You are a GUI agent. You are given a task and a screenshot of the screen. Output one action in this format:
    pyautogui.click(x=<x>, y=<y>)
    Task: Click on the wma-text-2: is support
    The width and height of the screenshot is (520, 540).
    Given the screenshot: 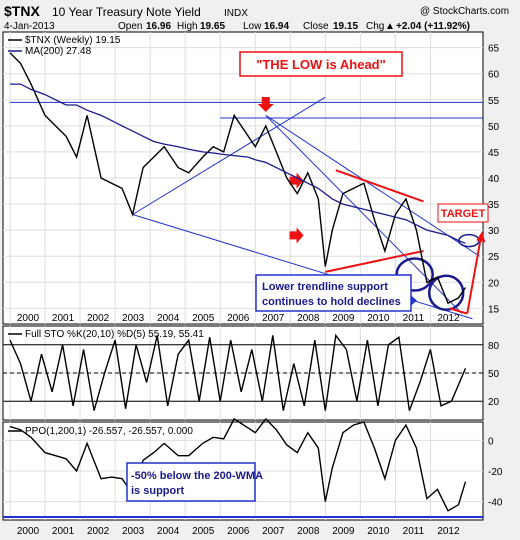 What is the action you would take?
    pyautogui.click(x=158, y=491)
    